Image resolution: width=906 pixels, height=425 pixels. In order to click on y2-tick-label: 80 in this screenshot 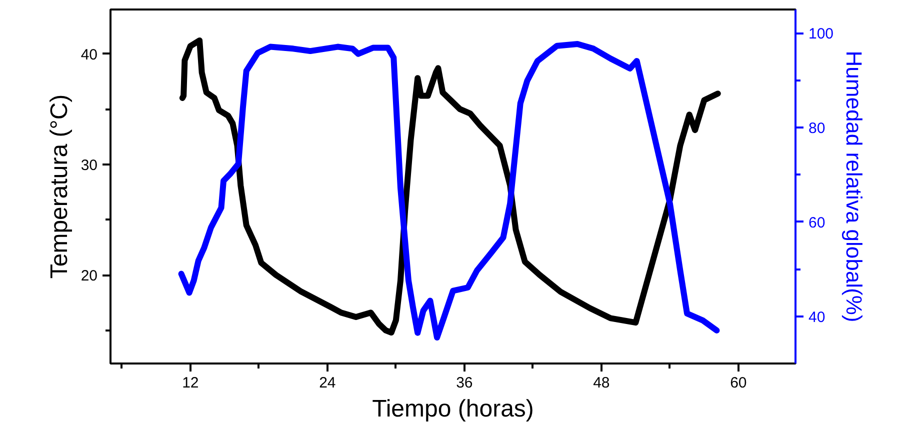, I will do `click(817, 128)`.